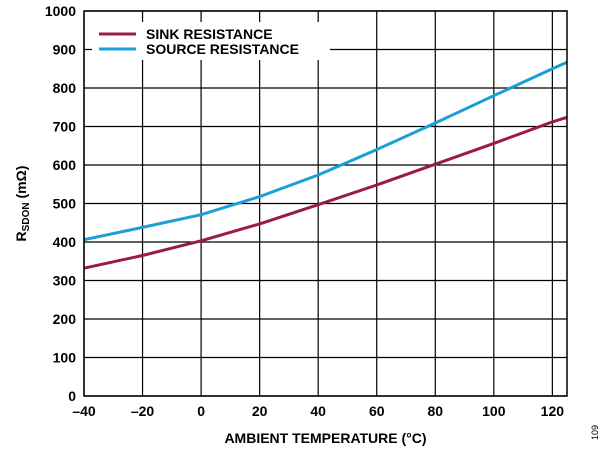 The image size is (608, 450). I want to click on y-tick-label: 800, so click(65, 88).